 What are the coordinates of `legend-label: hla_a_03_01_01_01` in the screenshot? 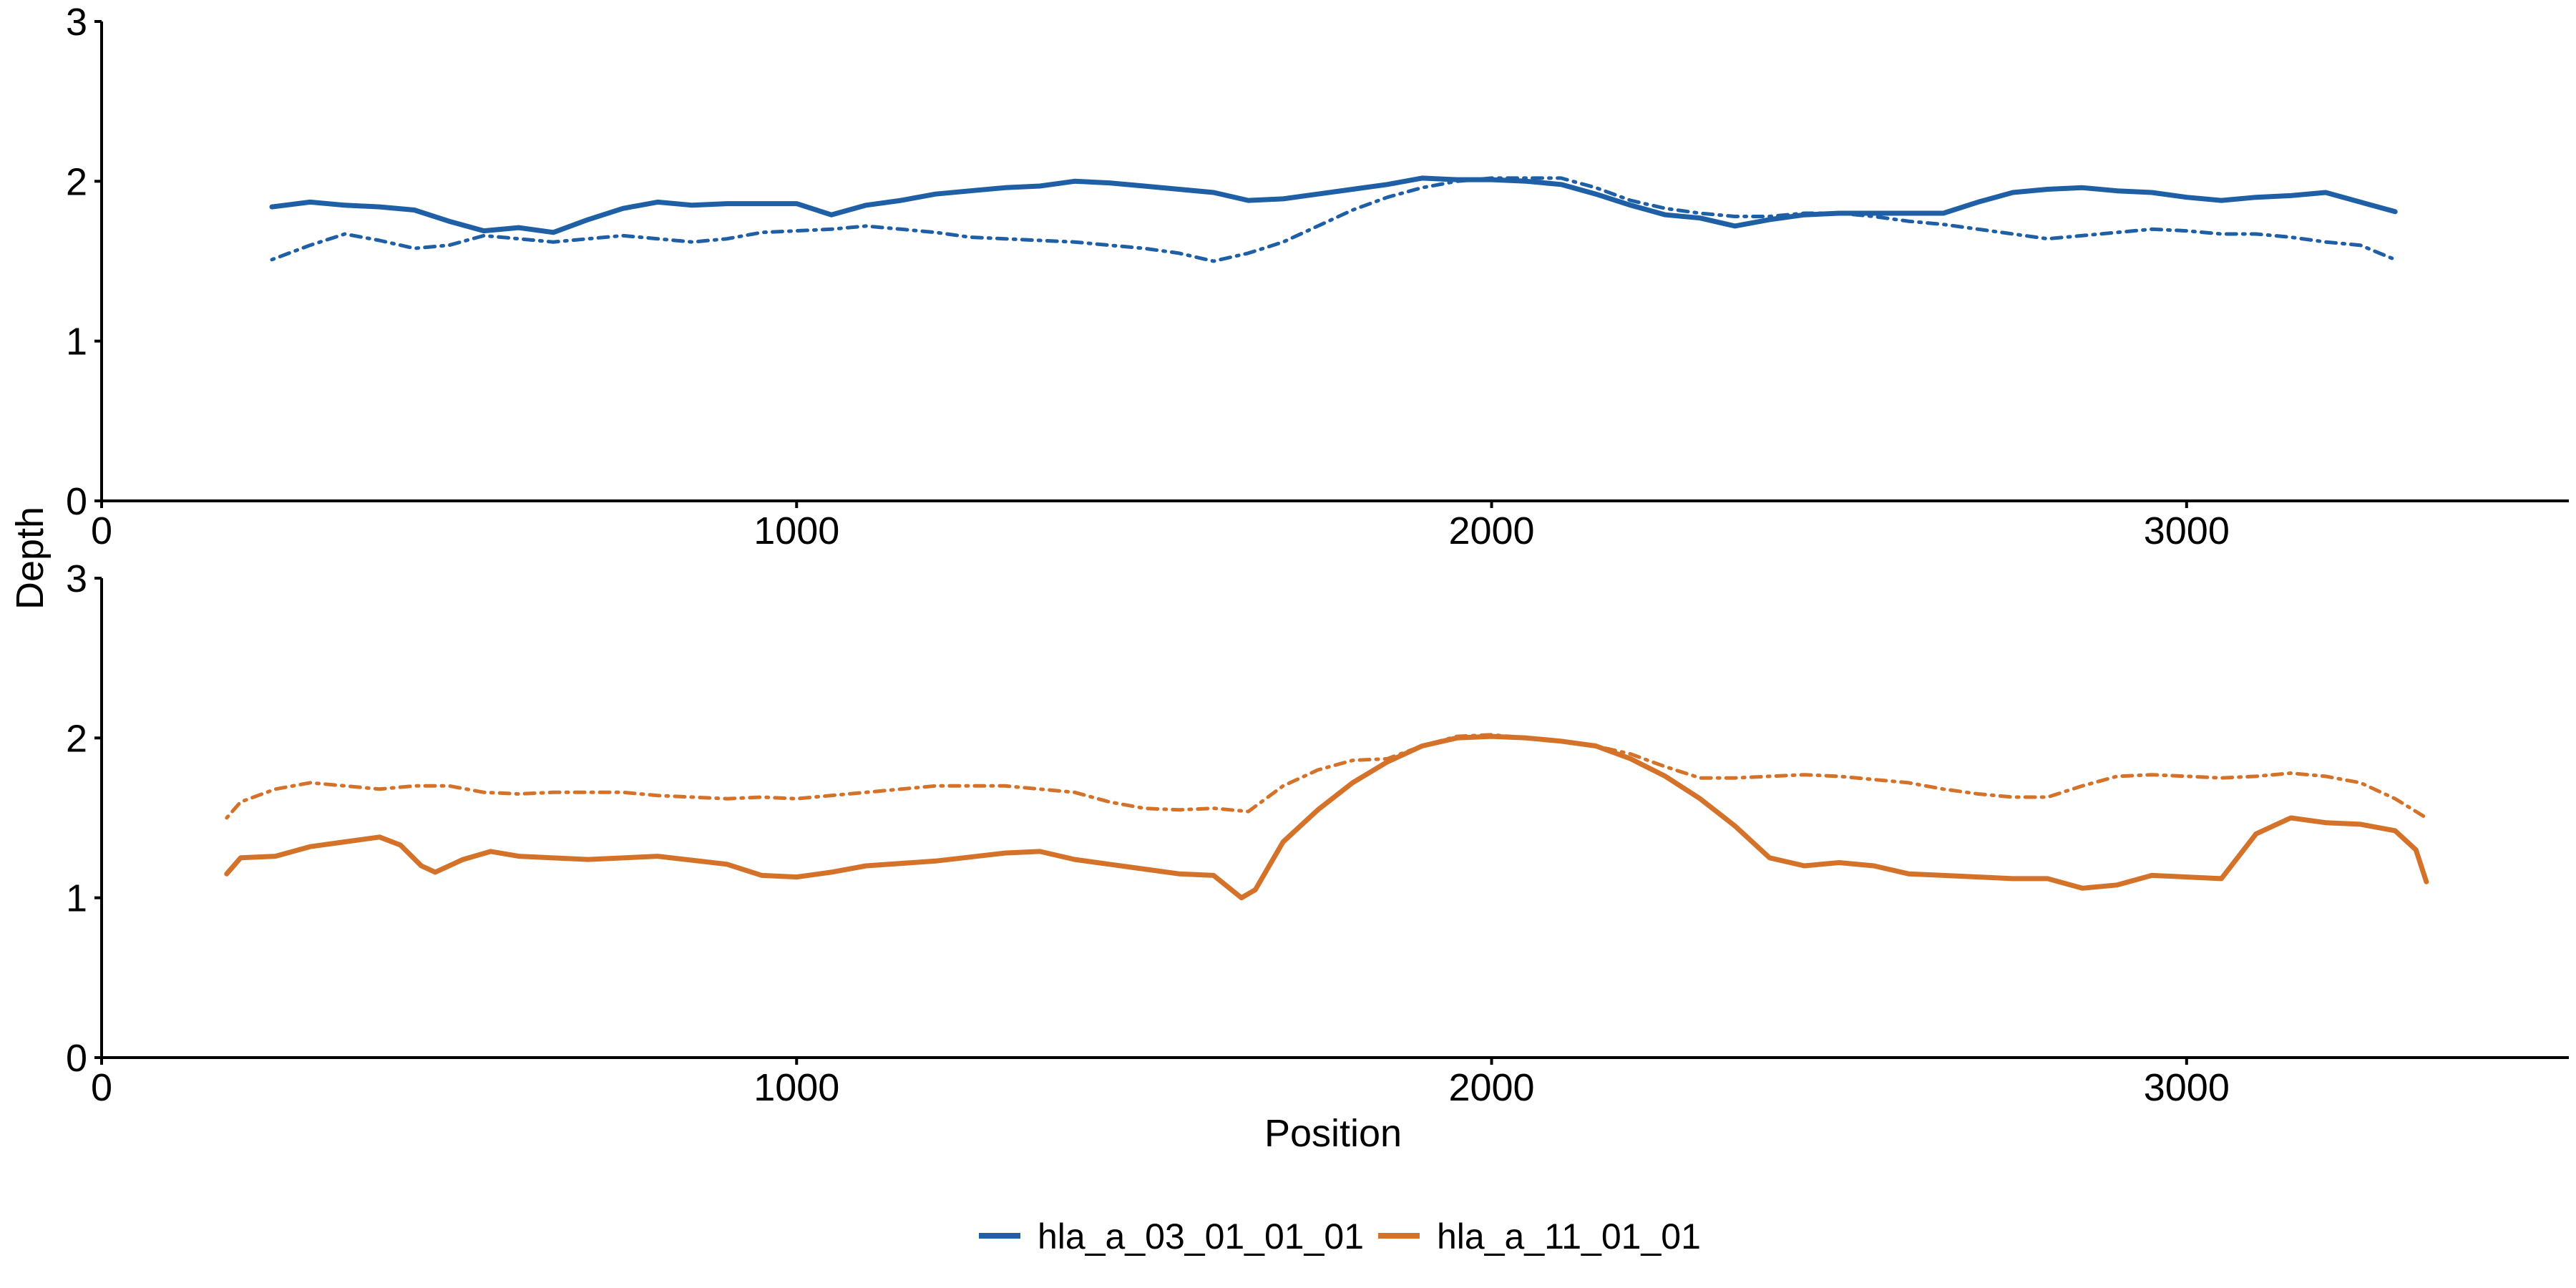 It's located at (1201, 1236).